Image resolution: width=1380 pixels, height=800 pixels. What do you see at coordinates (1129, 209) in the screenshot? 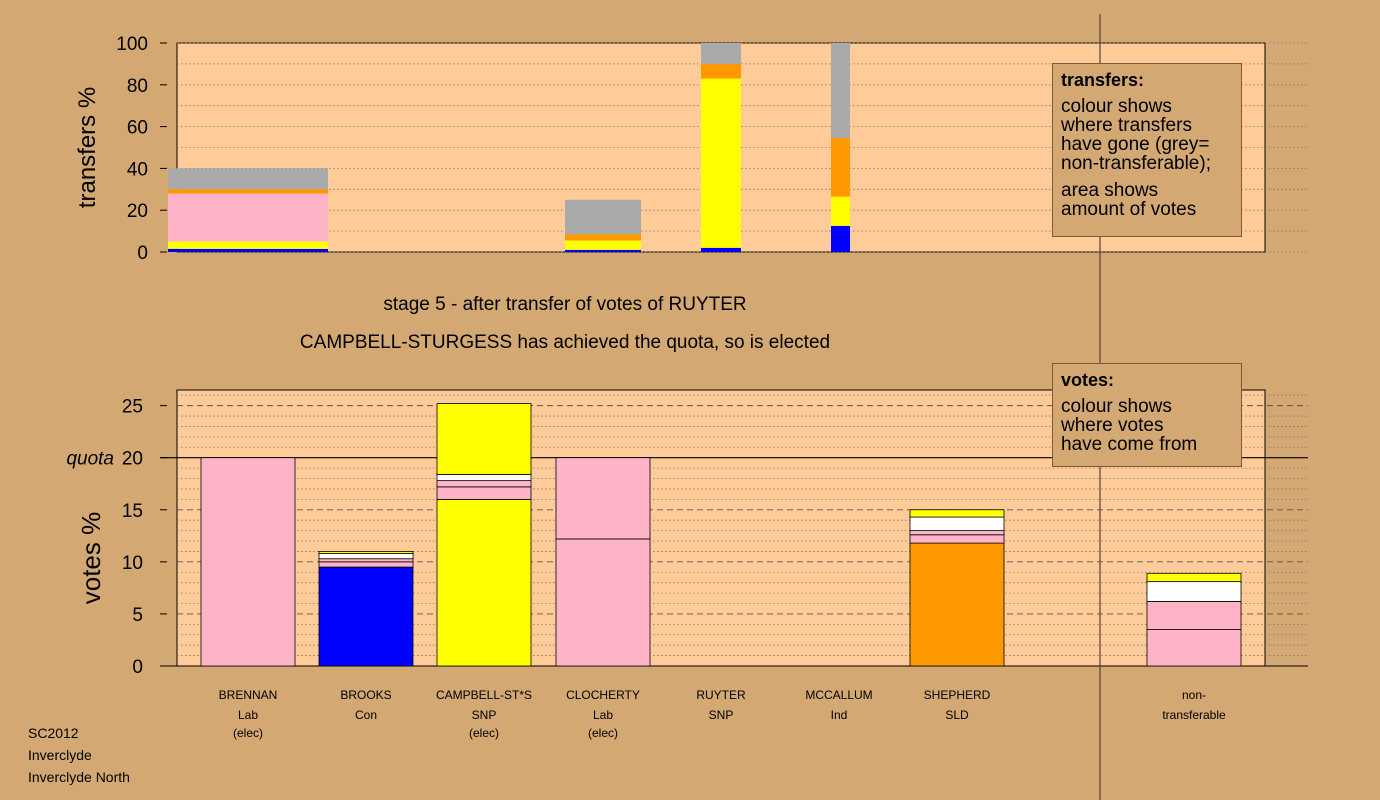
I see `transfers-legend-line: amount of votes` at bounding box center [1129, 209].